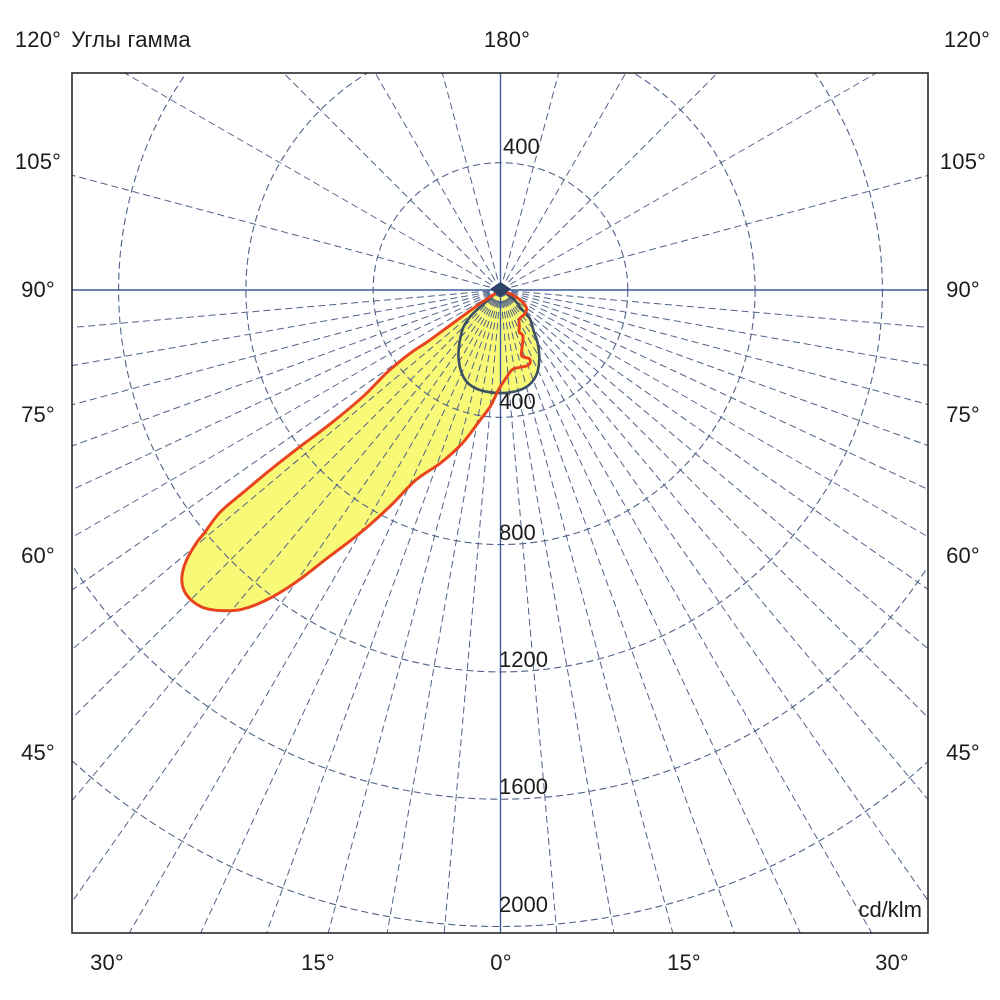 The height and width of the screenshot is (1000, 1000). What do you see at coordinates (714, 308) in the screenshot?
I see `grid-ray--85` at bounding box center [714, 308].